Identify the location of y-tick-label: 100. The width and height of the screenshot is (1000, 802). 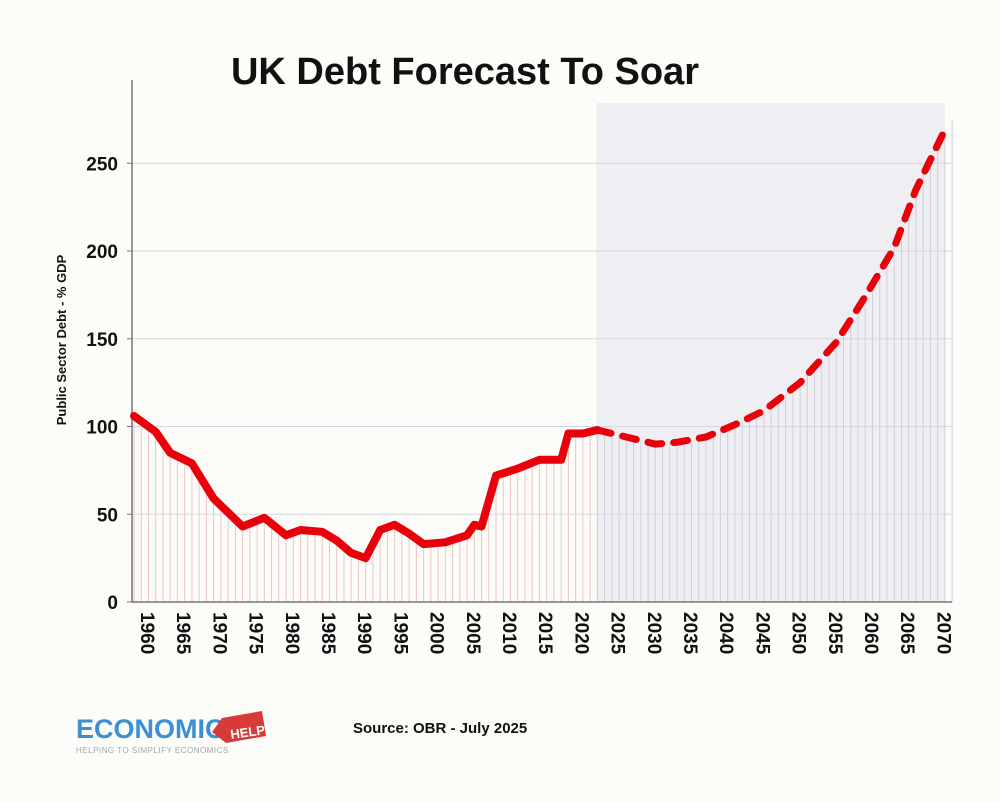
(102, 428).